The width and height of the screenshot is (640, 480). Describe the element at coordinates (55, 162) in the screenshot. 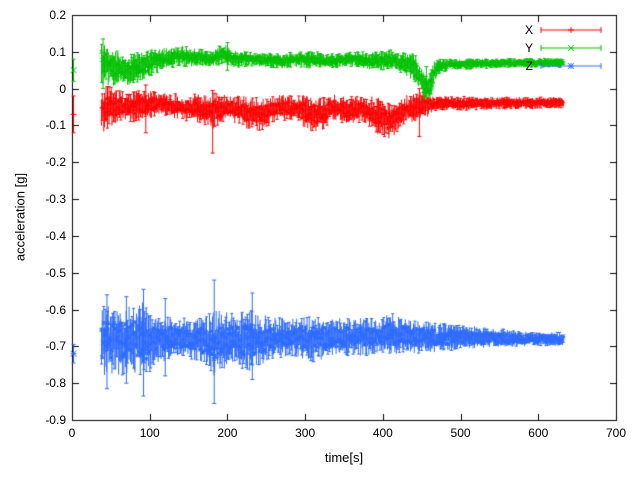

I see `y-tick-label: -0.2` at that location.